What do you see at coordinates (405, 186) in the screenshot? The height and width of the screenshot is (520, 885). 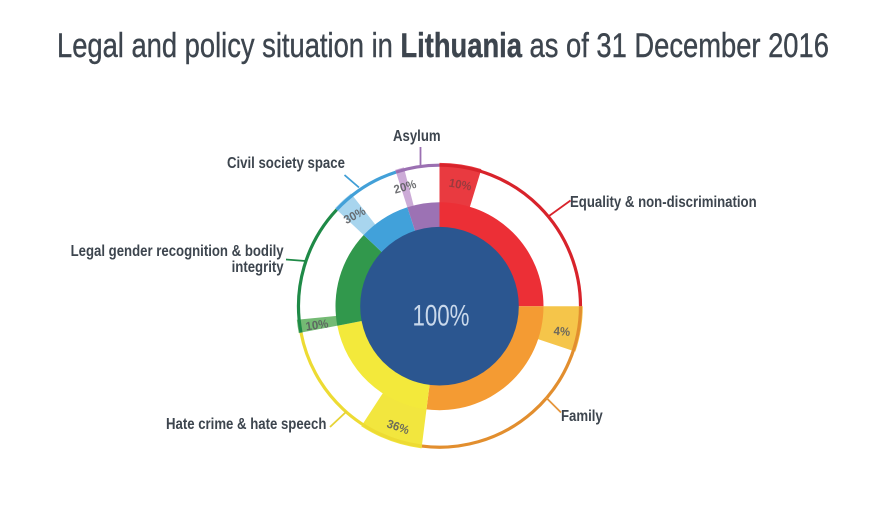 I see `svg-text: 20%` at bounding box center [405, 186].